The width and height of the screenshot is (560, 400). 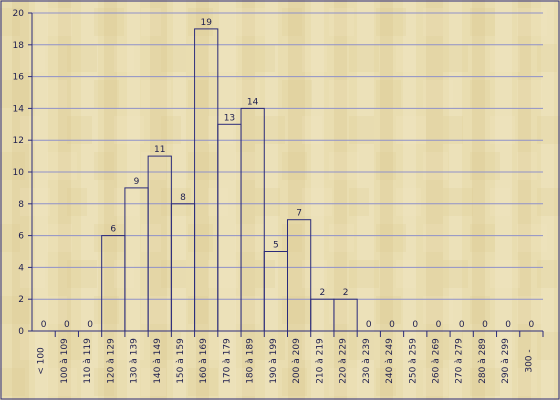 What do you see at coordinates (229, 118) in the screenshot?
I see `data-label: 13` at bounding box center [229, 118].